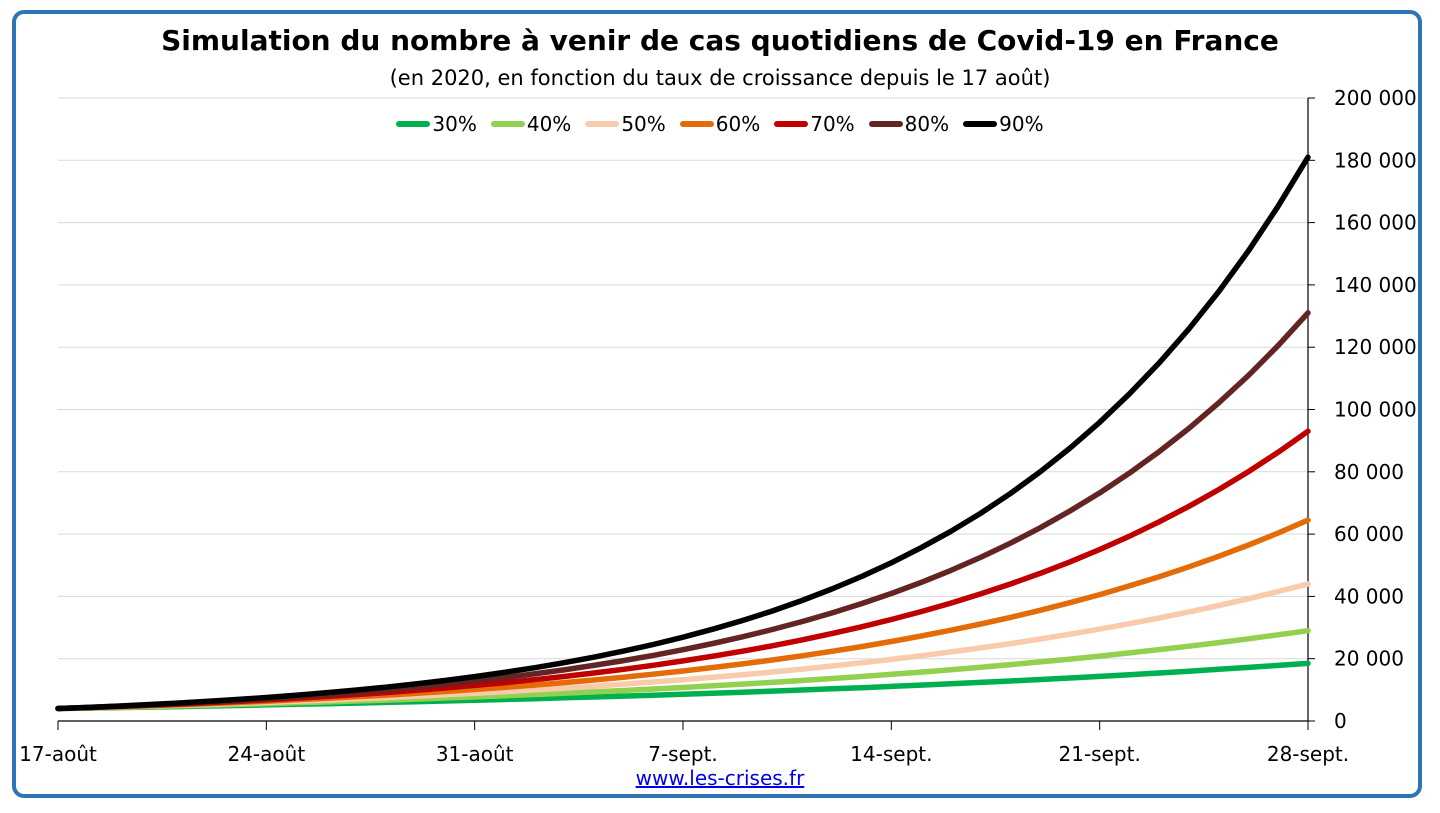 This screenshot has height=813, width=1440. What do you see at coordinates (475, 754) in the screenshot?
I see `x-tick-label: 31-août` at bounding box center [475, 754].